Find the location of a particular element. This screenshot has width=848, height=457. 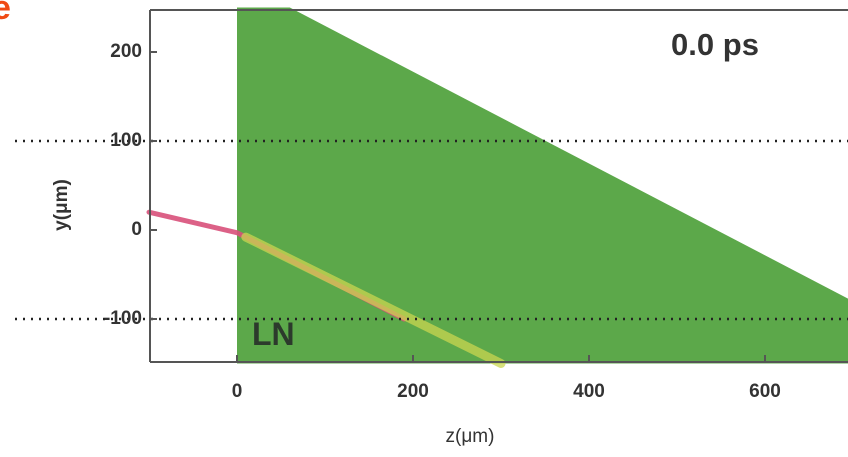

x-tick-label: 200 is located at coordinates (413, 391).